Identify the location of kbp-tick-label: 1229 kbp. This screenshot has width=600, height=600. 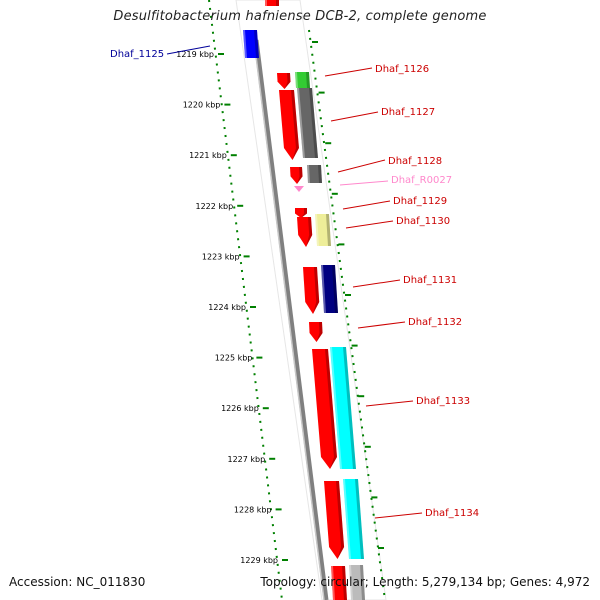
(259, 560).